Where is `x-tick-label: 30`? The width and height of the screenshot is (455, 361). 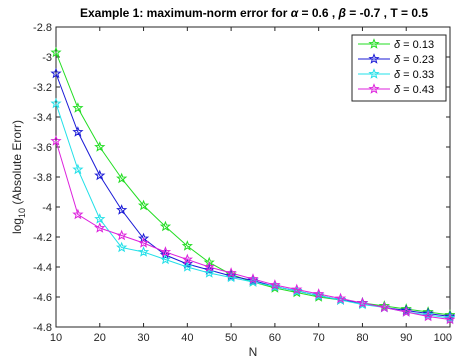
x-tick-label: 30 is located at coordinates (143, 338).